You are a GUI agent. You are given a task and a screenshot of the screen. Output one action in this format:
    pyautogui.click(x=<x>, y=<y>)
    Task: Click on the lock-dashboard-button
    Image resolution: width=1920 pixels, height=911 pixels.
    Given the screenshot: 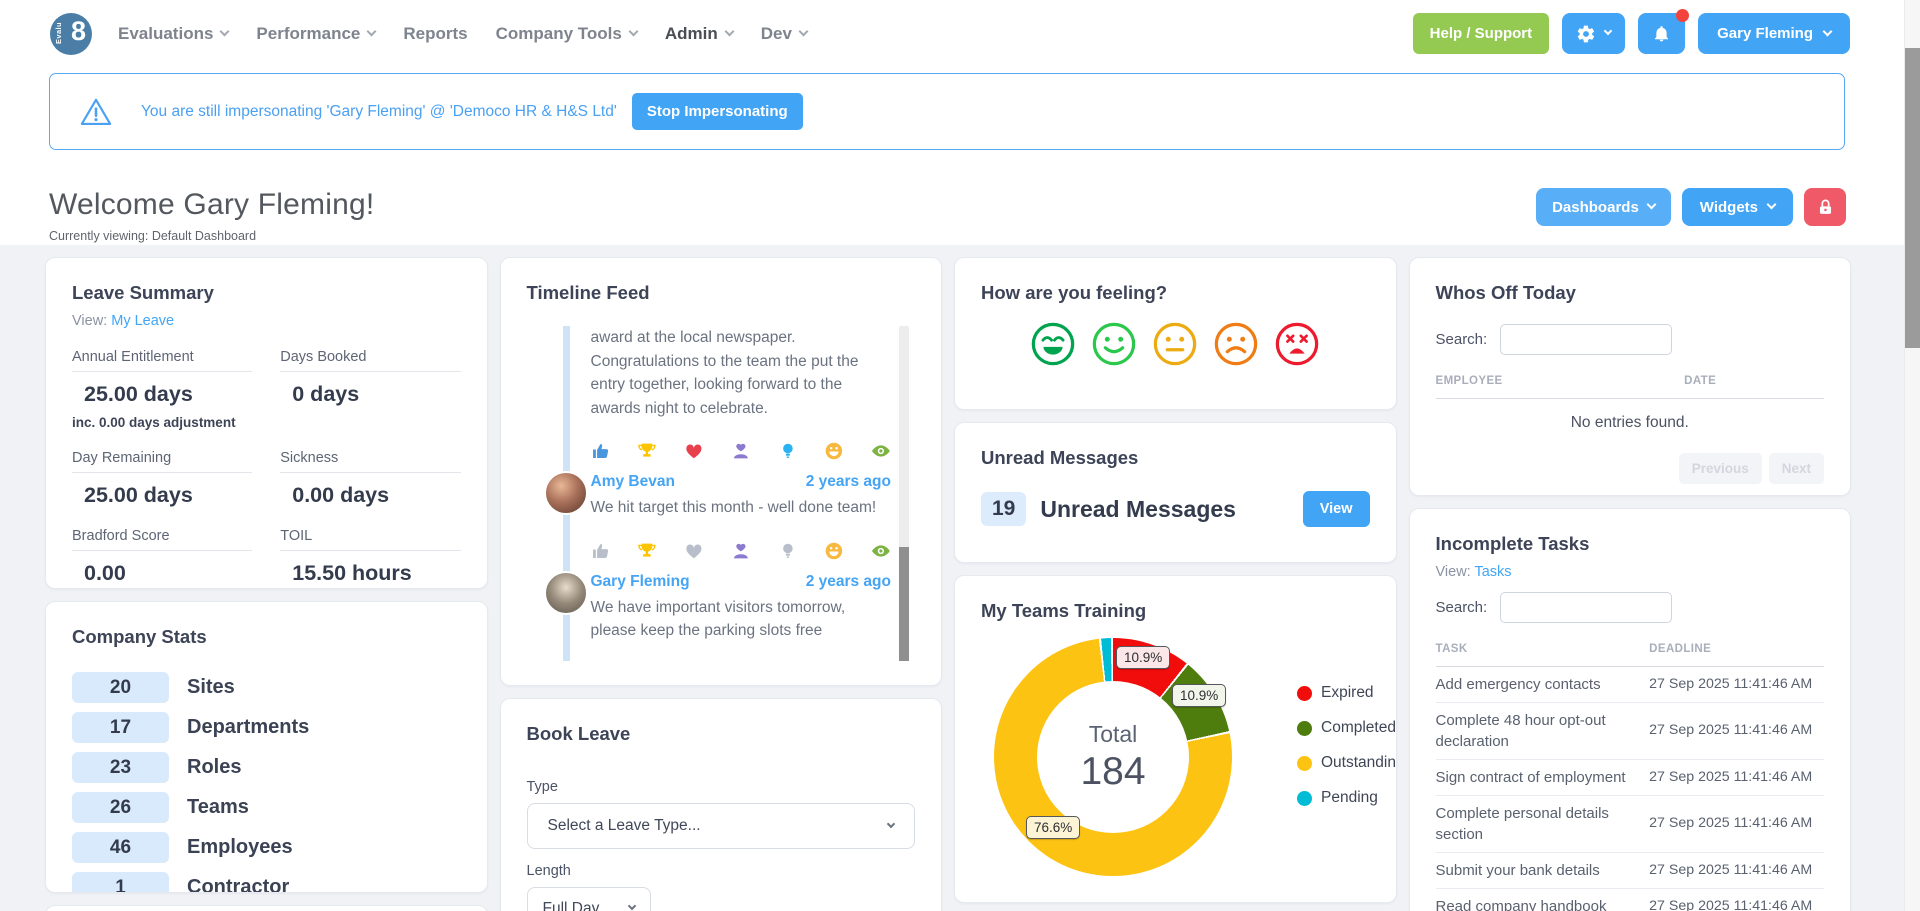 What is the action you would take?
    pyautogui.click(x=1825, y=207)
    